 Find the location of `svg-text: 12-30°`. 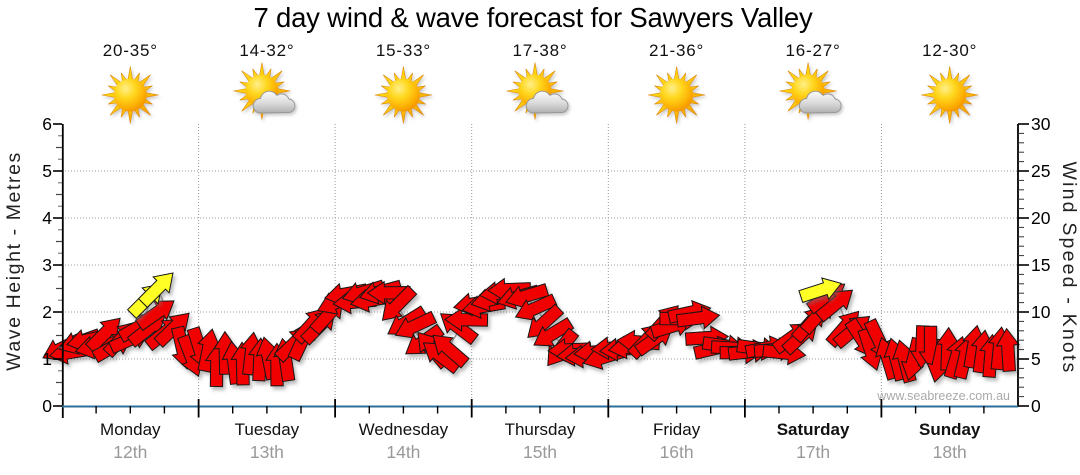

svg-text: 12-30° is located at coordinates (949, 50).